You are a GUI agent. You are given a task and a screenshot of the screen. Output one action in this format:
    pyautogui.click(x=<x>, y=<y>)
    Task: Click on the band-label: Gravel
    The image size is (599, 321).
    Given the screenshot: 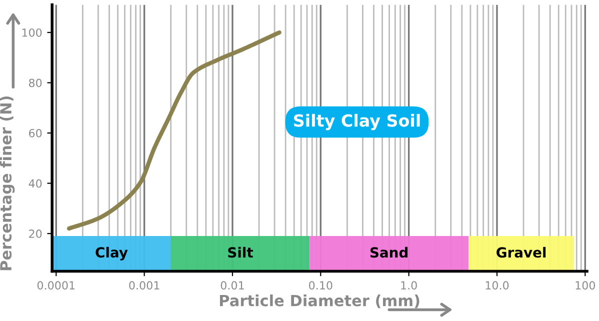 What is the action you would take?
    pyautogui.click(x=521, y=252)
    